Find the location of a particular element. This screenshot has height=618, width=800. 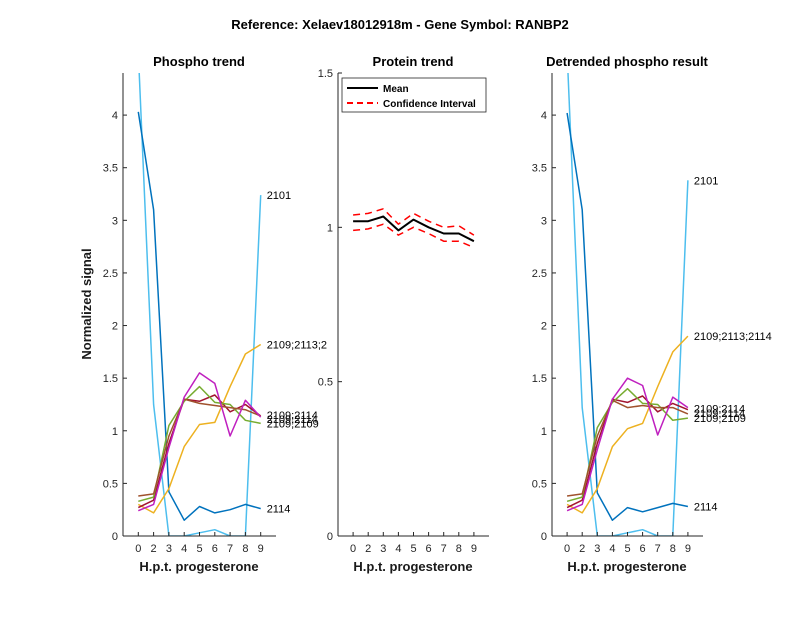

legend-mean-label: Mean is located at coordinates (396, 89).